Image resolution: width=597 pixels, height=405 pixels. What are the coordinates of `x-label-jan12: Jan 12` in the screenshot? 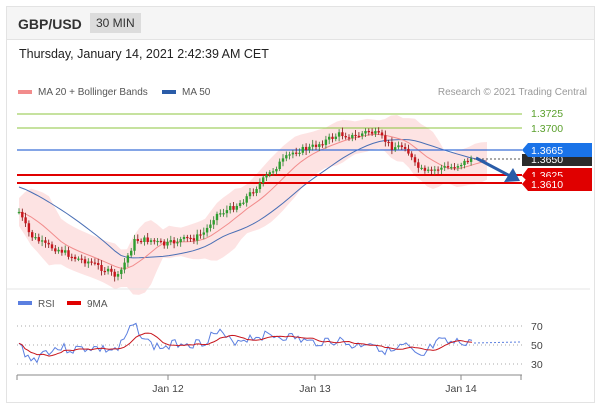 It's located at (168, 389).